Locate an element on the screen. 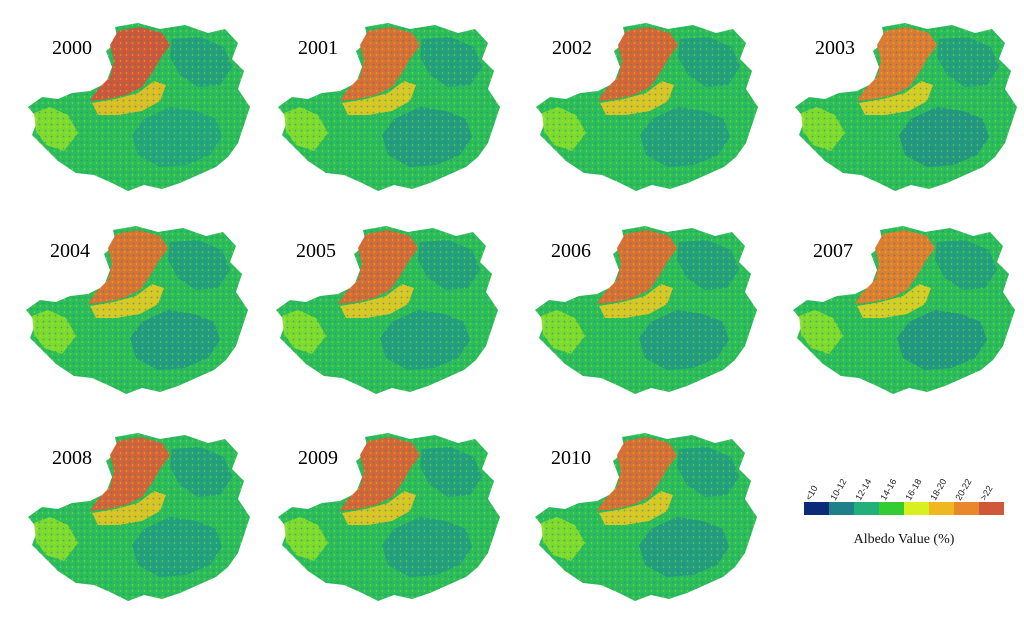 The height and width of the screenshot is (620, 1024). albedo-map-2006: 2006 is located at coordinates (644, 315).